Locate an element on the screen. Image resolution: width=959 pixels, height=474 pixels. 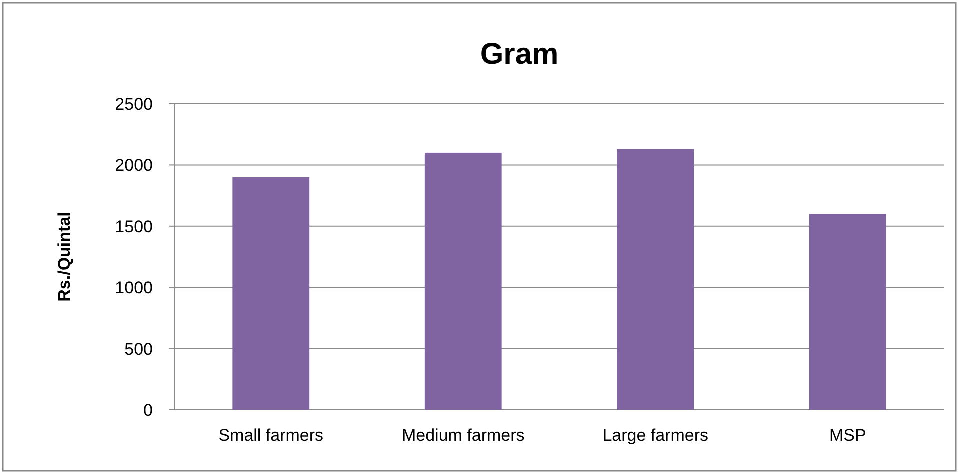
x-tick-label: Small farmers is located at coordinates (271, 435).